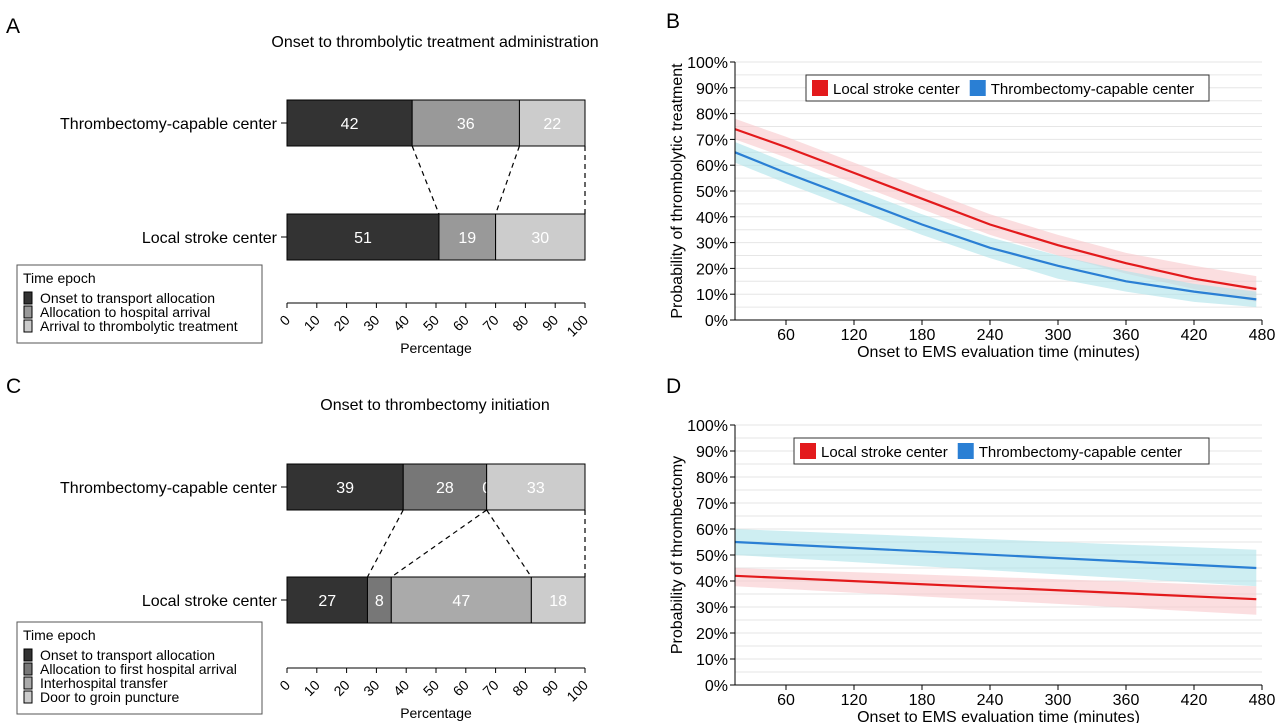 Image resolution: width=1283 pixels, height=723 pixels. I want to click on data-label: 30, so click(540, 238).